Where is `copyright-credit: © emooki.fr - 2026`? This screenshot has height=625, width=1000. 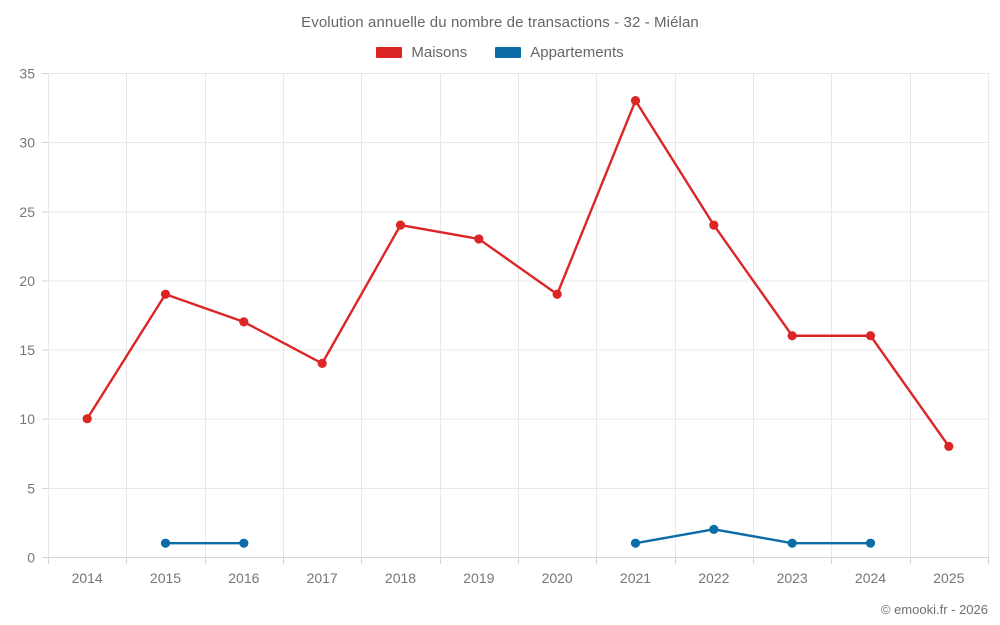 copyright-credit: © emooki.fr - 2026 is located at coordinates (934, 609).